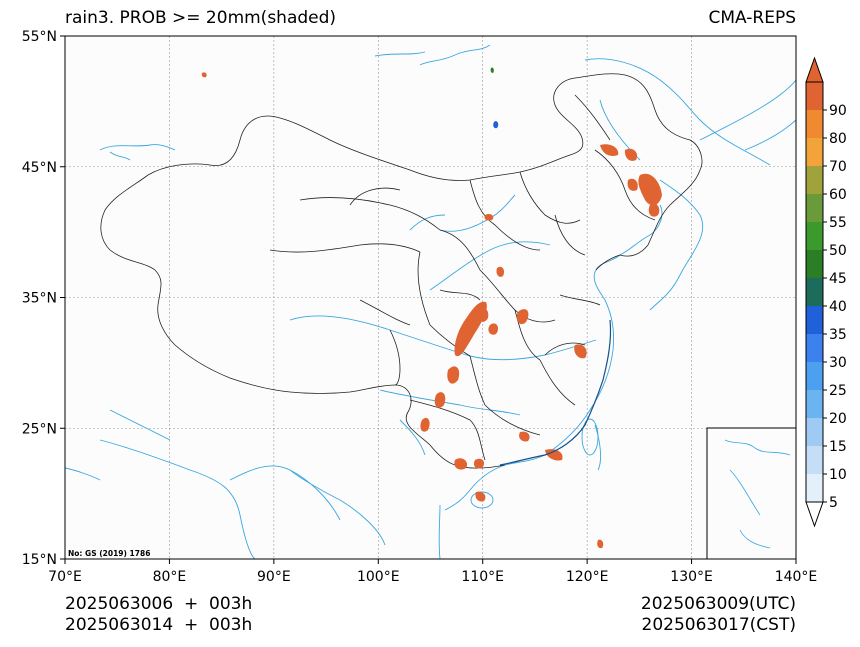 Image resolution: width=860 pixels, height=647 pixels. Describe the element at coordinates (39, 299) in the screenshot. I see `y-tick-label: 35°N` at that location.